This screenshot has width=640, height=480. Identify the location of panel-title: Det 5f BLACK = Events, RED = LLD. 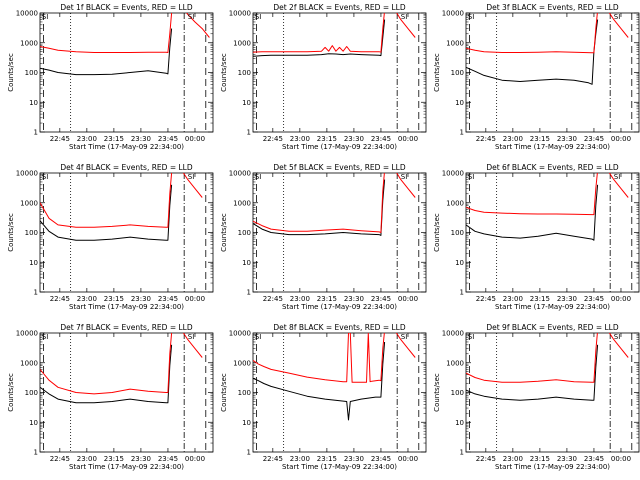
(339, 167).